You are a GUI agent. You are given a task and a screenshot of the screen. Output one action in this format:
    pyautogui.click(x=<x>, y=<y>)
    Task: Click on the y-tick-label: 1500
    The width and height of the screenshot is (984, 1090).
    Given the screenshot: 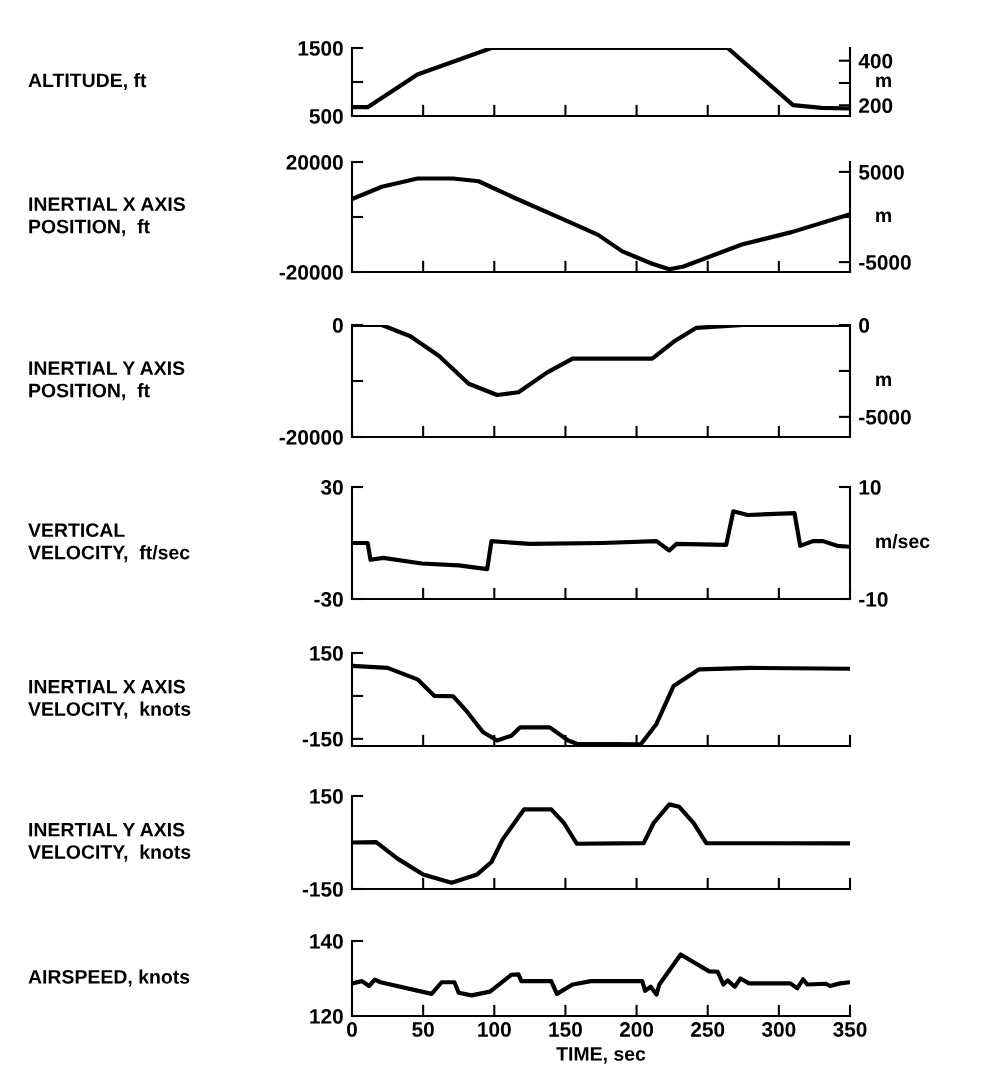 What is the action you would take?
    pyautogui.click(x=320, y=48)
    